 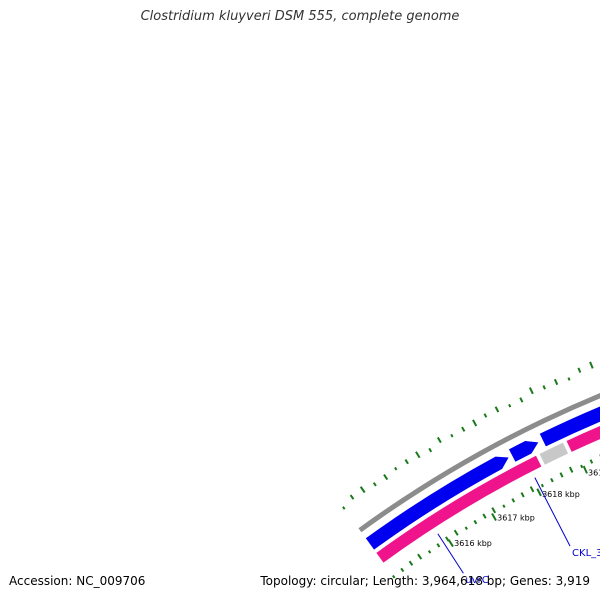 I want to click on ruler-tick-label: 3617 kbp, so click(x=516, y=518).